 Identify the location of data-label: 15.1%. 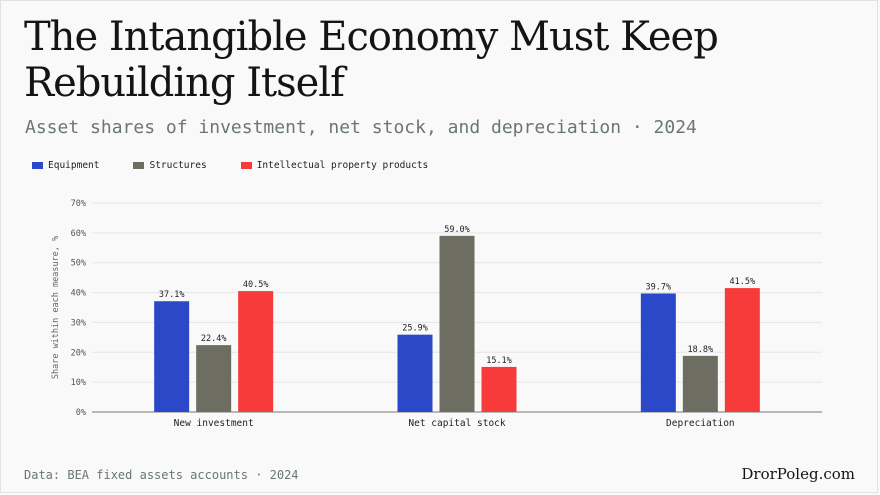
(499, 361).